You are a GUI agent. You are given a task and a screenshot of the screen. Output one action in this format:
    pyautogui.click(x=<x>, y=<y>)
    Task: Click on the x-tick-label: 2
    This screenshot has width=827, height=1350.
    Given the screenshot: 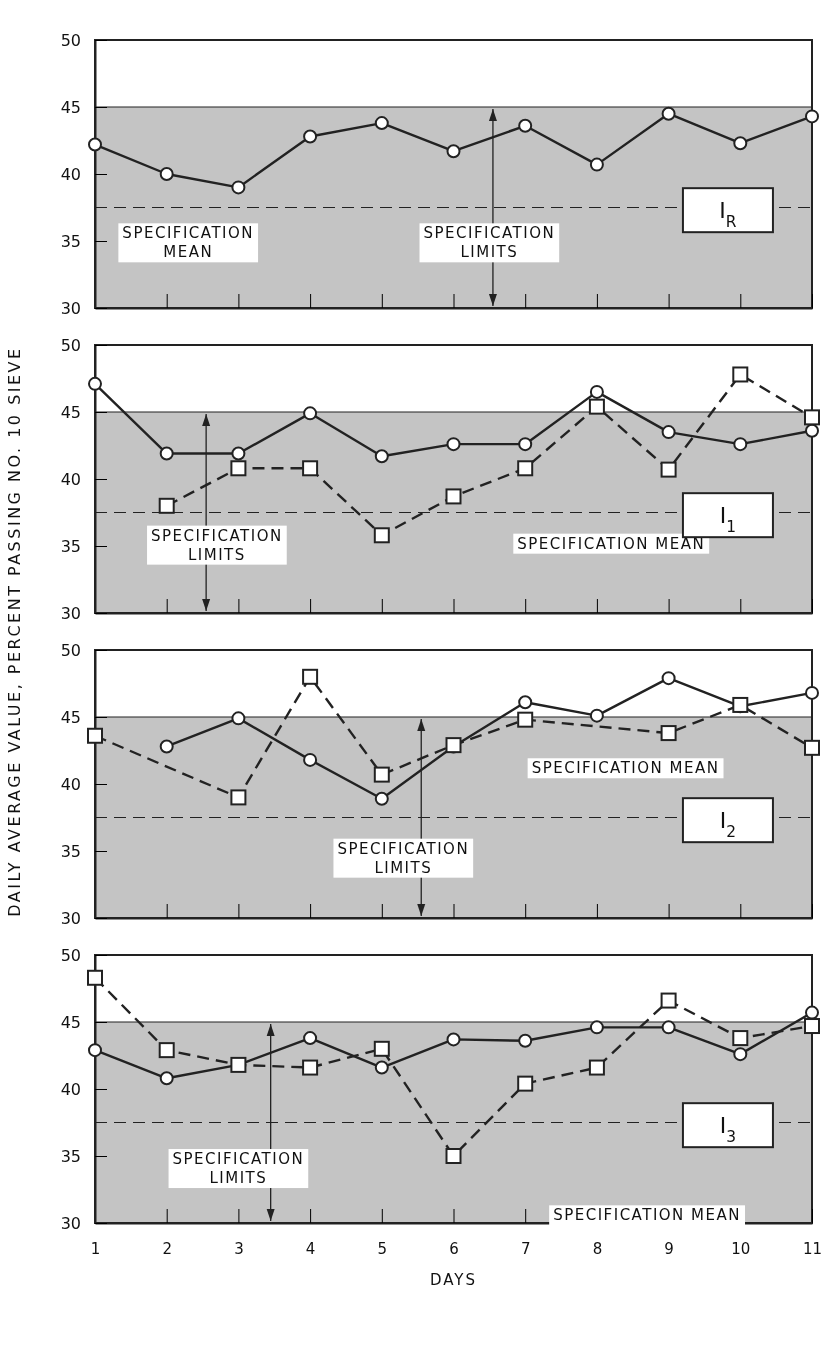 What is the action you would take?
    pyautogui.click(x=167, y=1248)
    